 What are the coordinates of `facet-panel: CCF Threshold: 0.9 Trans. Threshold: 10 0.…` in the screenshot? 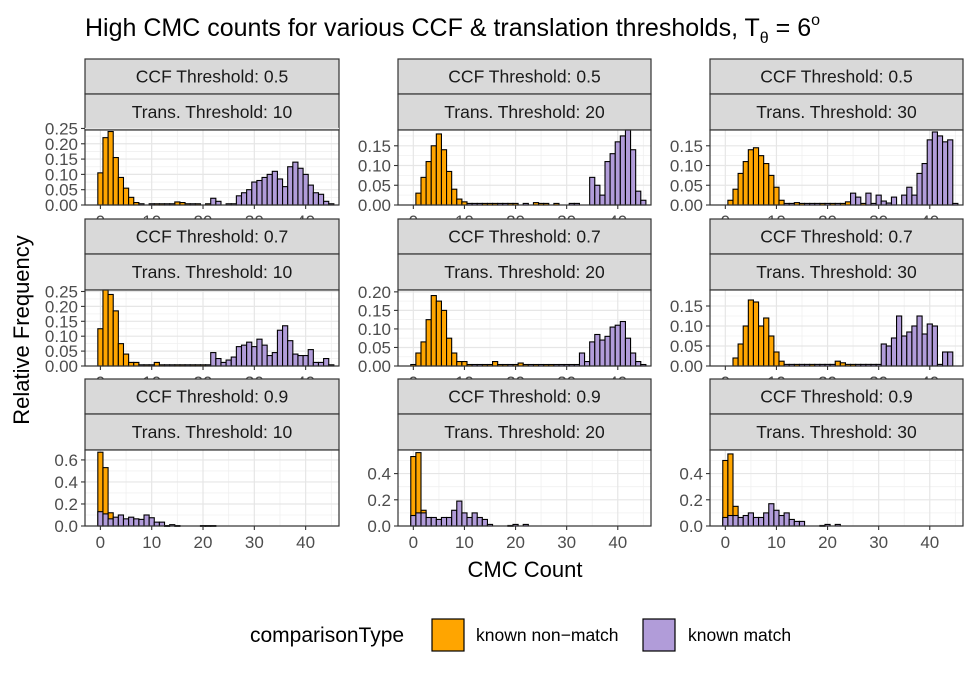 It's located at (197, 465).